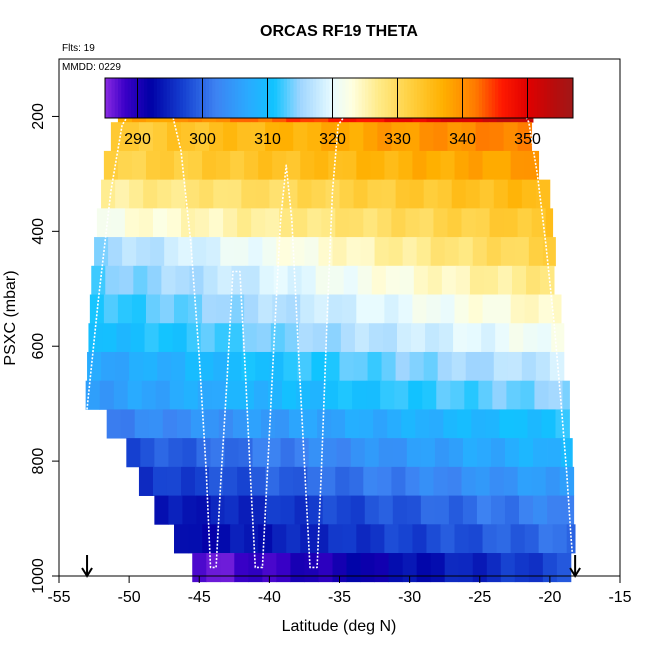 This screenshot has width=650, height=655. What do you see at coordinates (269, 597) in the screenshot?
I see `x-tick-label: -40` at bounding box center [269, 597].